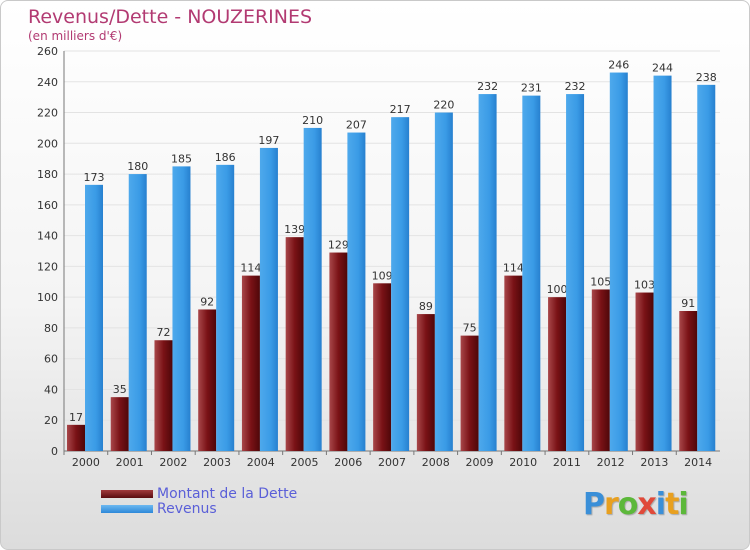 The image size is (750, 550). What do you see at coordinates (159, 509) in the screenshot?
I see `legend-item-revenus: Revenus` at bounding box center [159, 509].